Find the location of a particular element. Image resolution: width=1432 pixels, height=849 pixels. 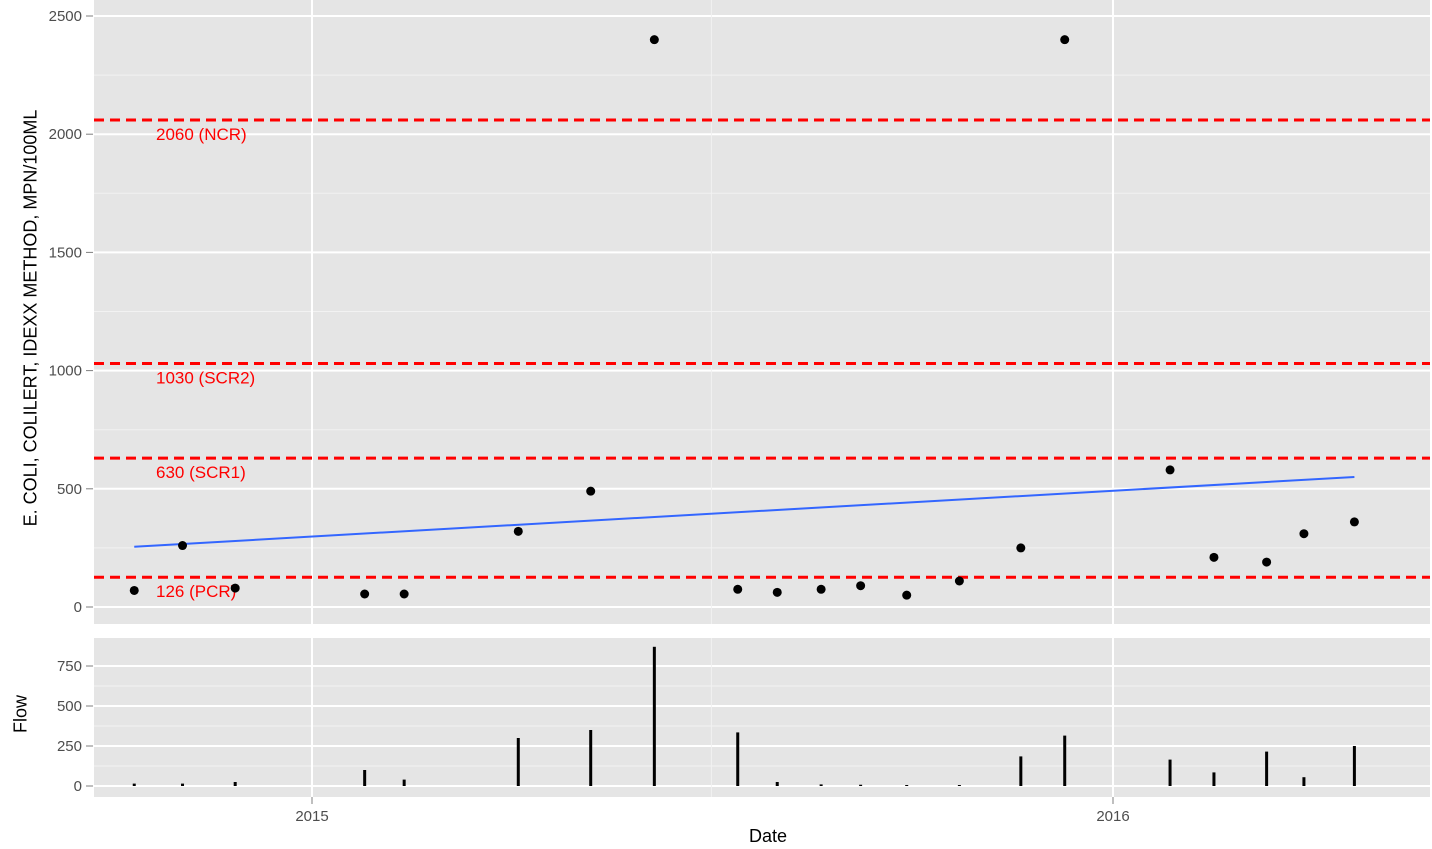

x-axis-title: Date is located at coordinates (768, 836).